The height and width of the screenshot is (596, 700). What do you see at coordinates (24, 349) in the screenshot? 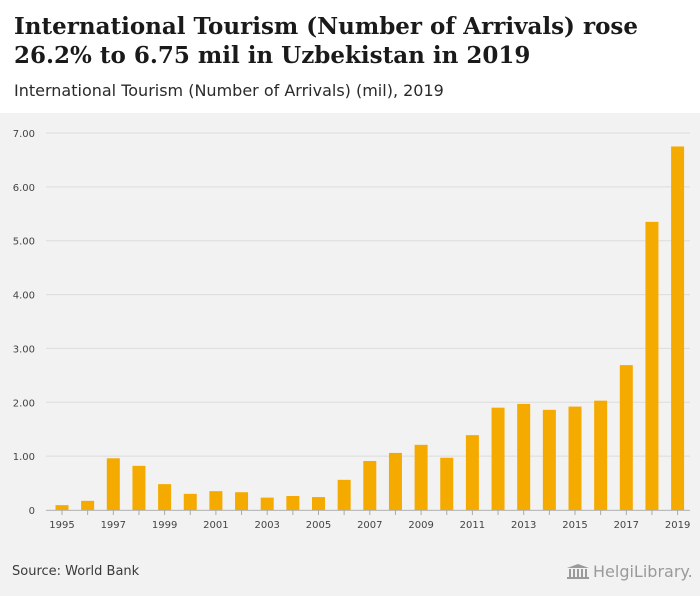
I see `y-tick-label: 3.00` at bounding box center [24, 349].